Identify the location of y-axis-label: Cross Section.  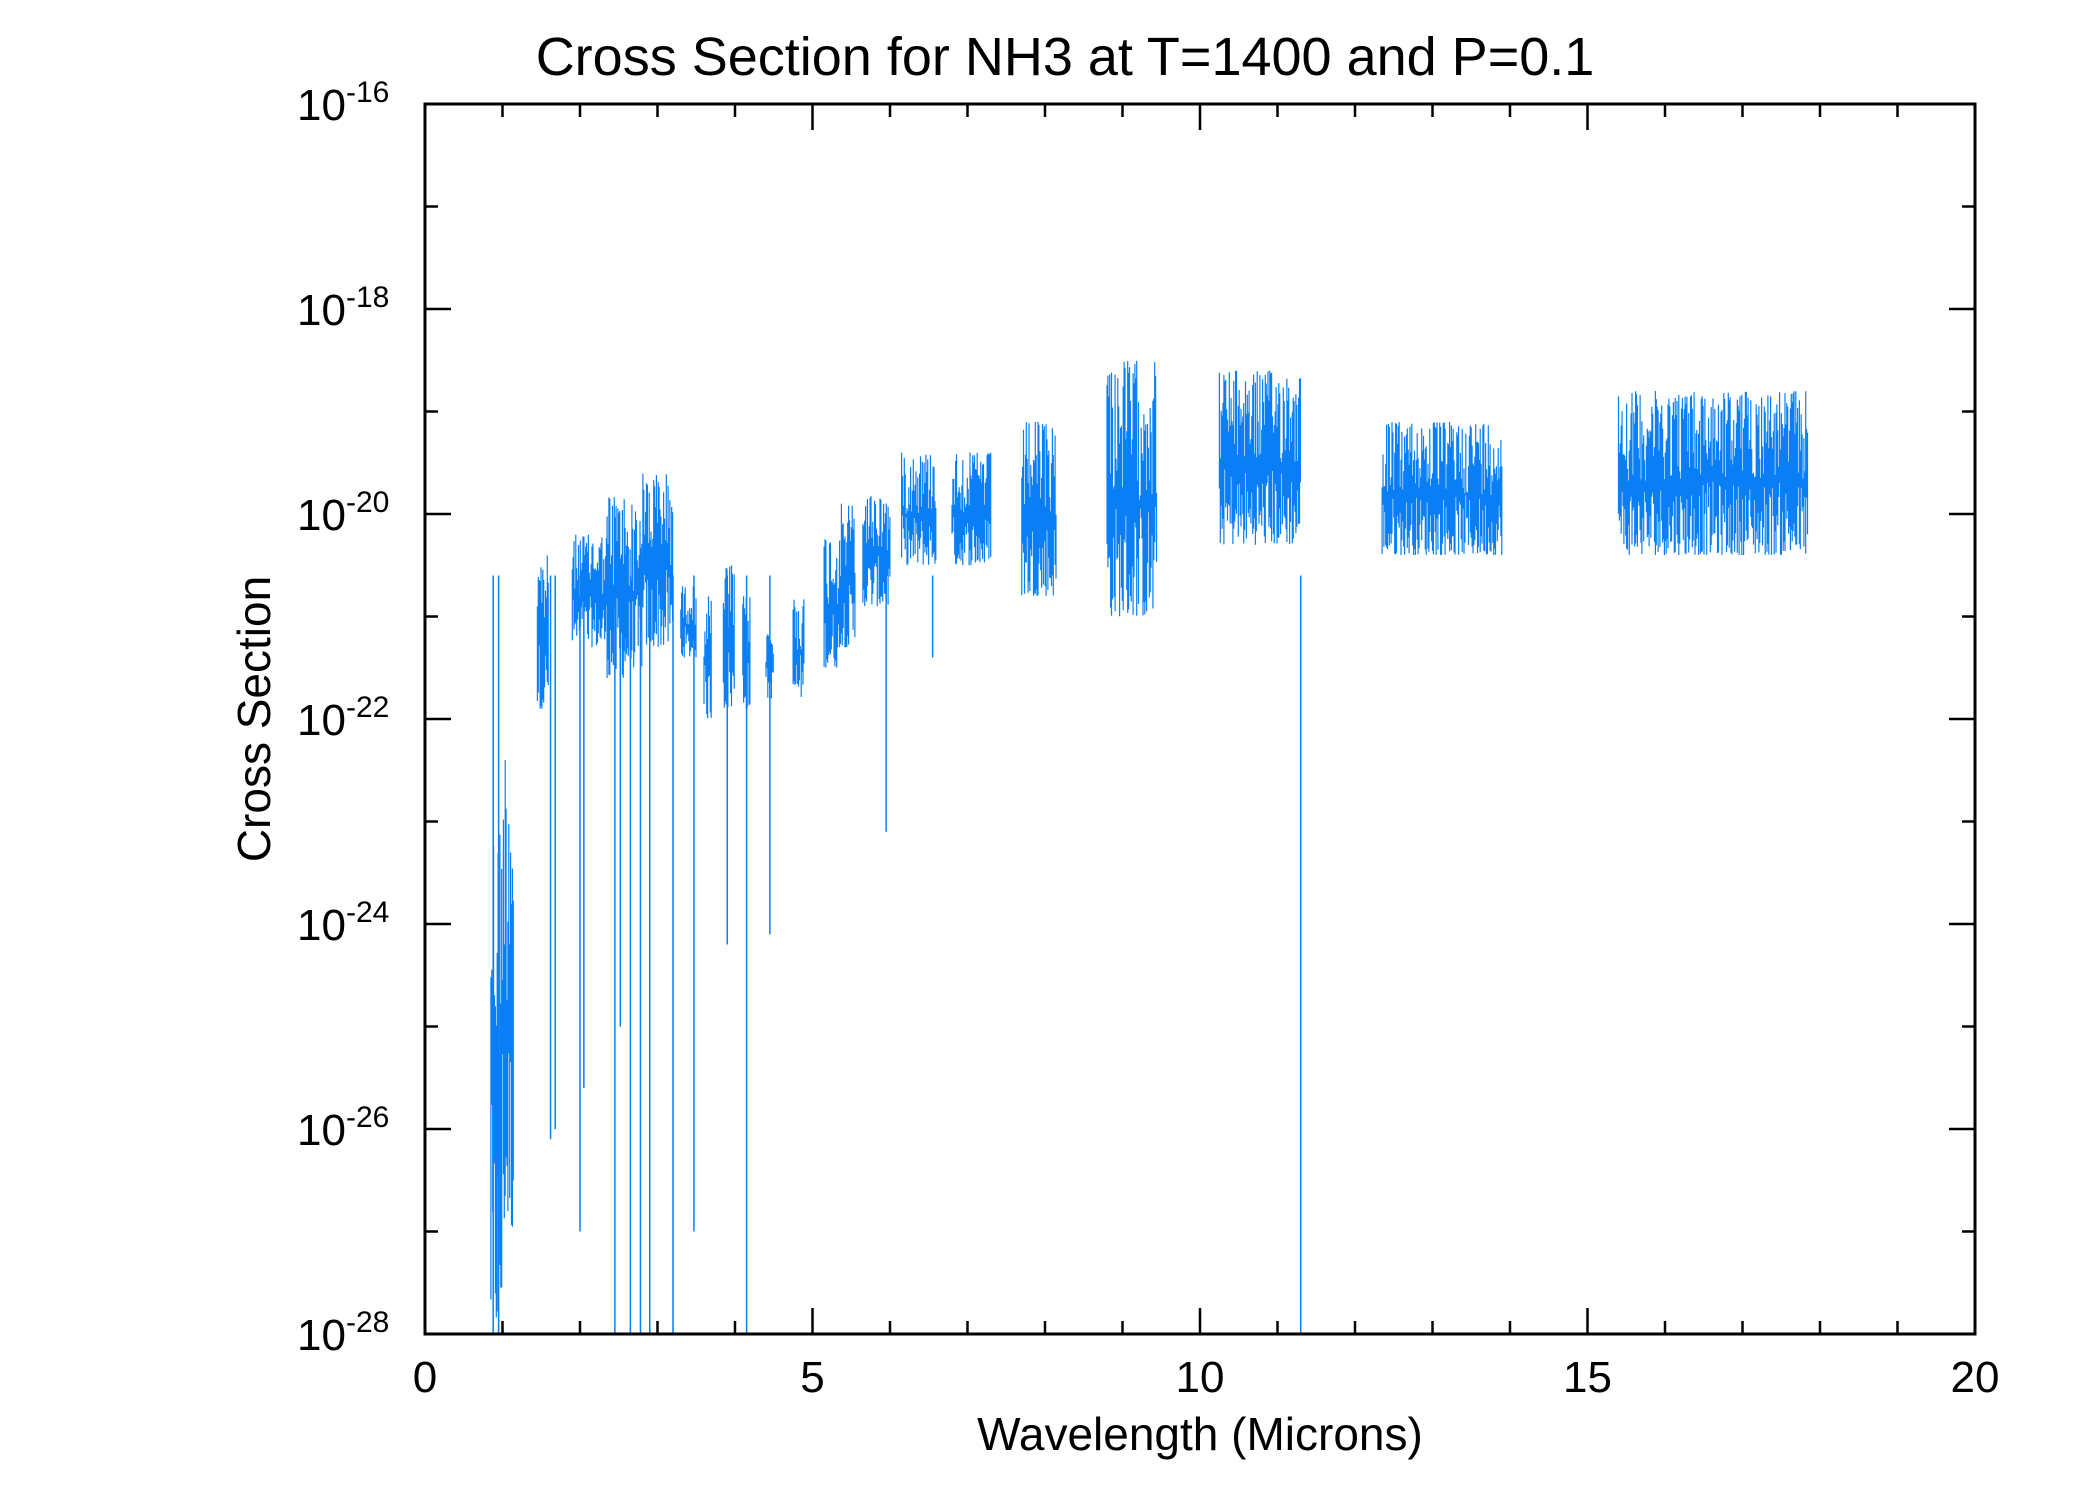
(254, 719).